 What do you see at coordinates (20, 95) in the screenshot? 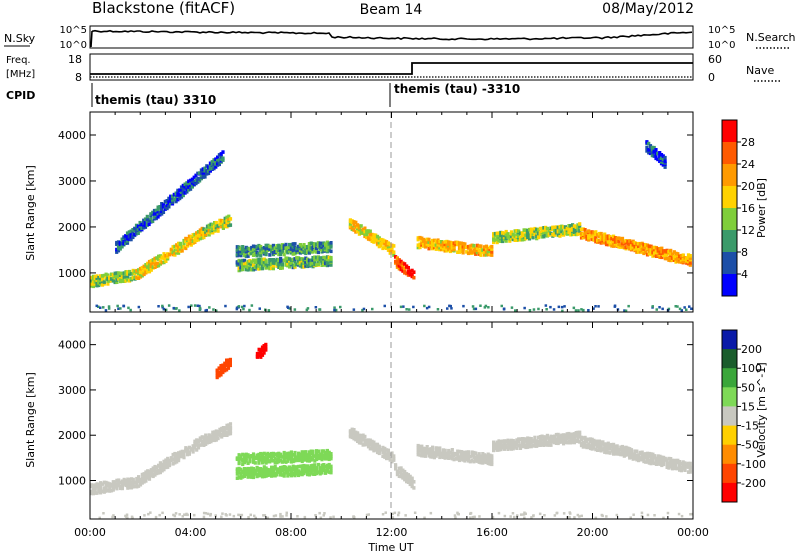
I see `cpid-label: CPID` at bounding box center [20, 95].